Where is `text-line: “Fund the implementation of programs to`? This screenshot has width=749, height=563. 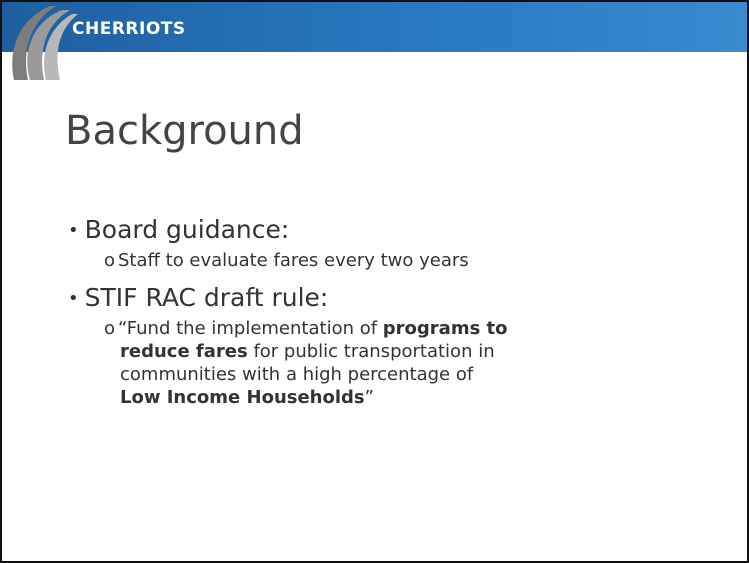 text-line: “Fund the implementation of programs to is located at coordinates (313, 328).